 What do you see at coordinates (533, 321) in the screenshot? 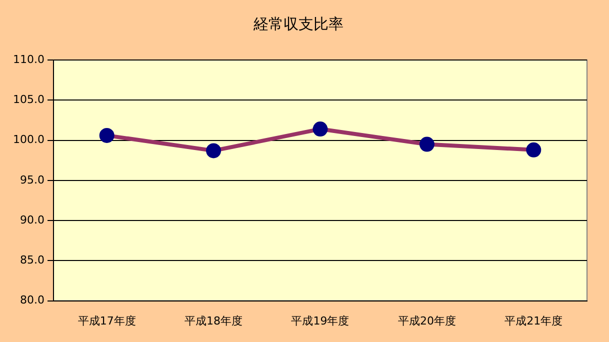
I see `x-tick-label: 平成21年度` at bounding box center [533, 321].